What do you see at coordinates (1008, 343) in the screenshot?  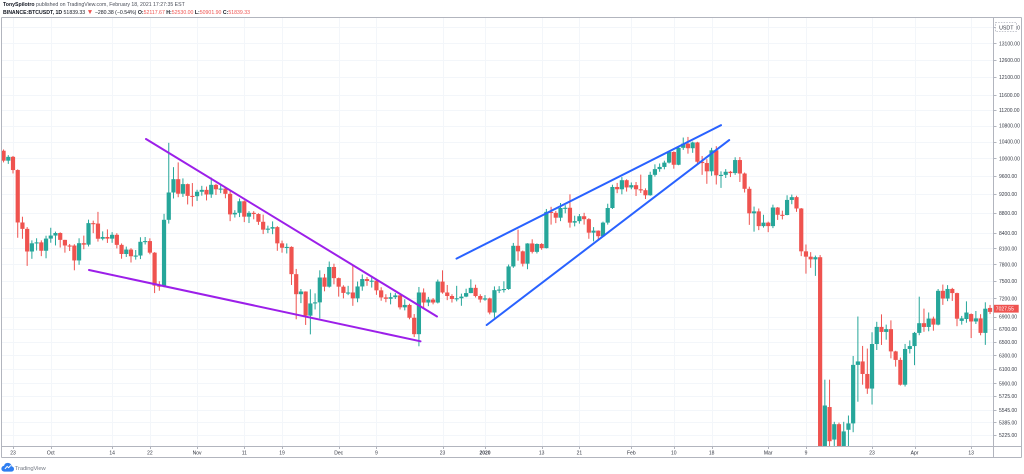 I see `svg-text: 6500.00` at bounding box center [1008, 343].